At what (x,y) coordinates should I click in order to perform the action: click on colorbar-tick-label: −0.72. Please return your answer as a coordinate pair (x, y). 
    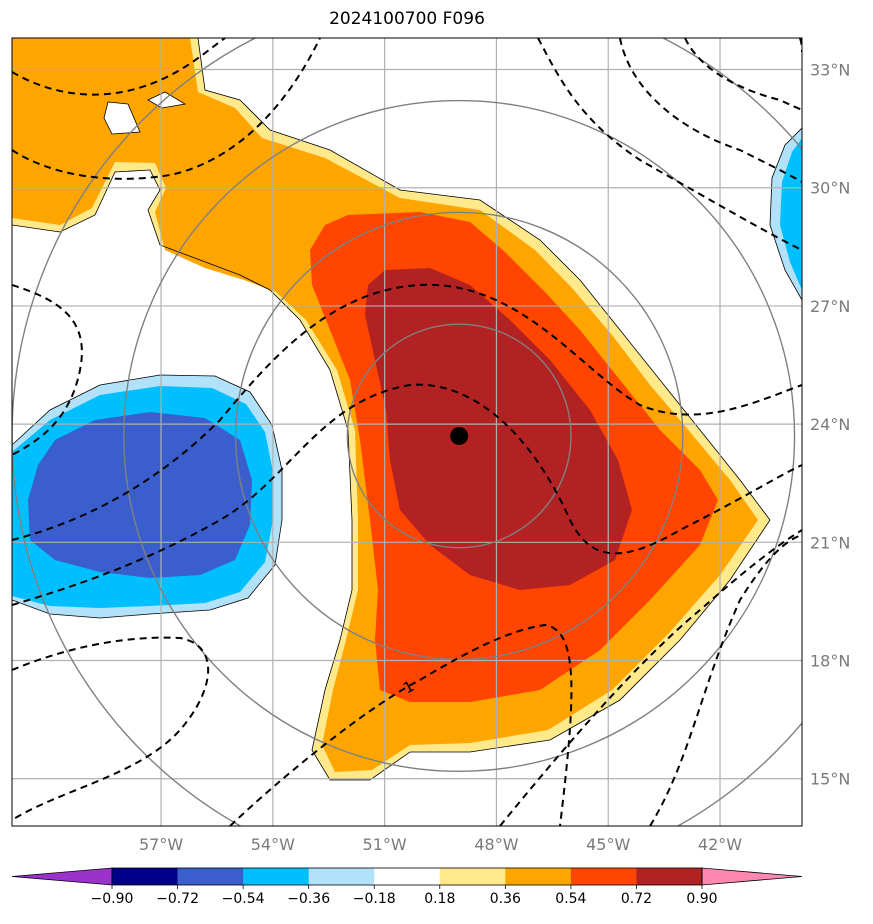
    Looking at the image, I should click on (177, 899).